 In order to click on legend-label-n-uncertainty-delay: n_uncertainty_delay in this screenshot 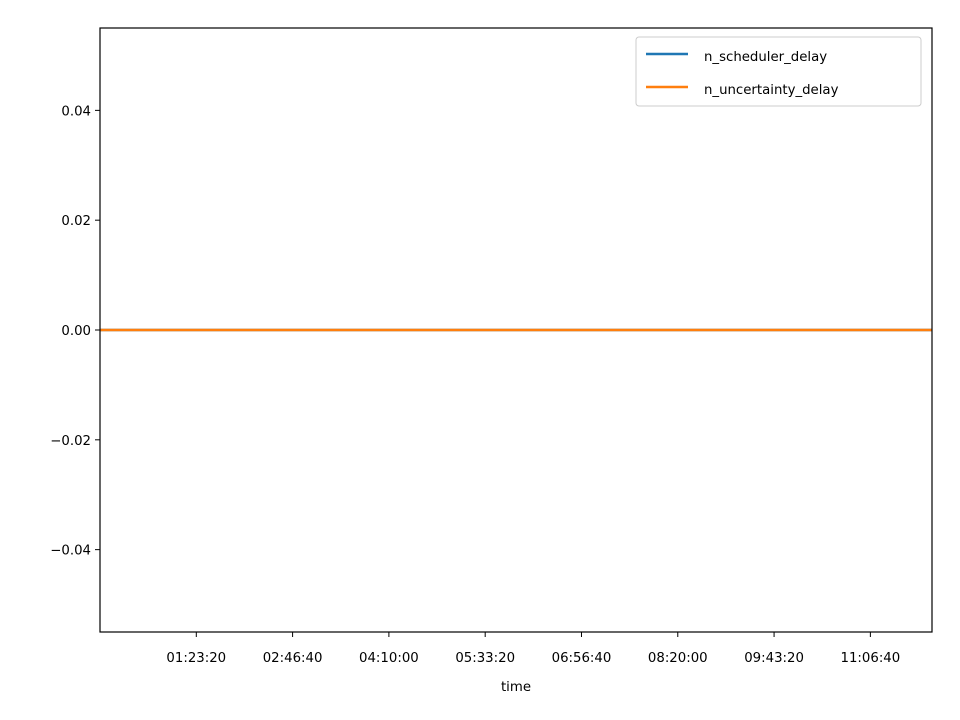, I will do `click(771, 90)`.